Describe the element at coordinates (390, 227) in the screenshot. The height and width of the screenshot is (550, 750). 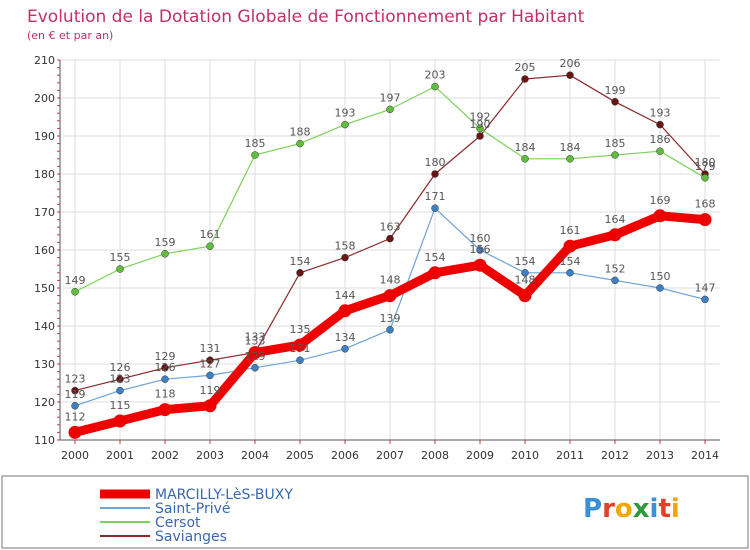
I see `data-label-savianges: 163` at that location.